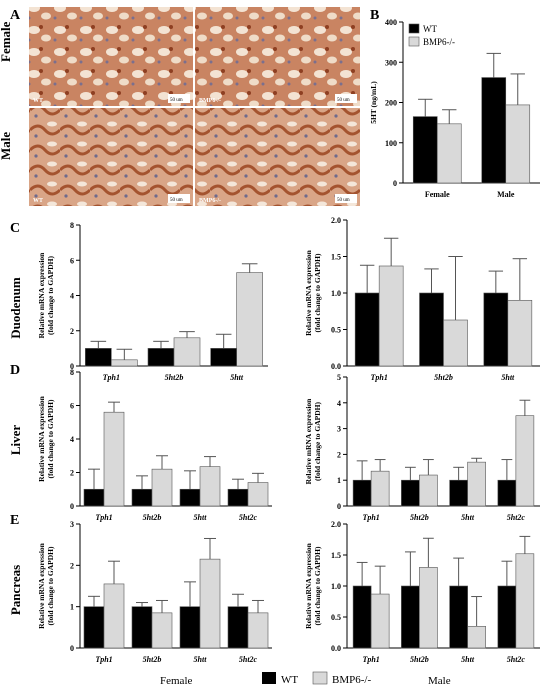 The width and height of the screenshot is (550, 692). I want to click on micrograph-male-wt, so click(111, 157).